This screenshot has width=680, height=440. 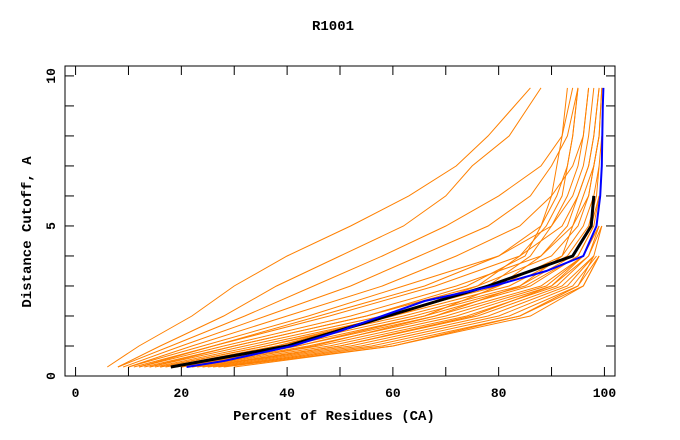 What do you see at coordinates (334, 417) in the screenshot?
I see `x-axis-label: Percent of Residues (CA)` at bounding box center [334, 417].